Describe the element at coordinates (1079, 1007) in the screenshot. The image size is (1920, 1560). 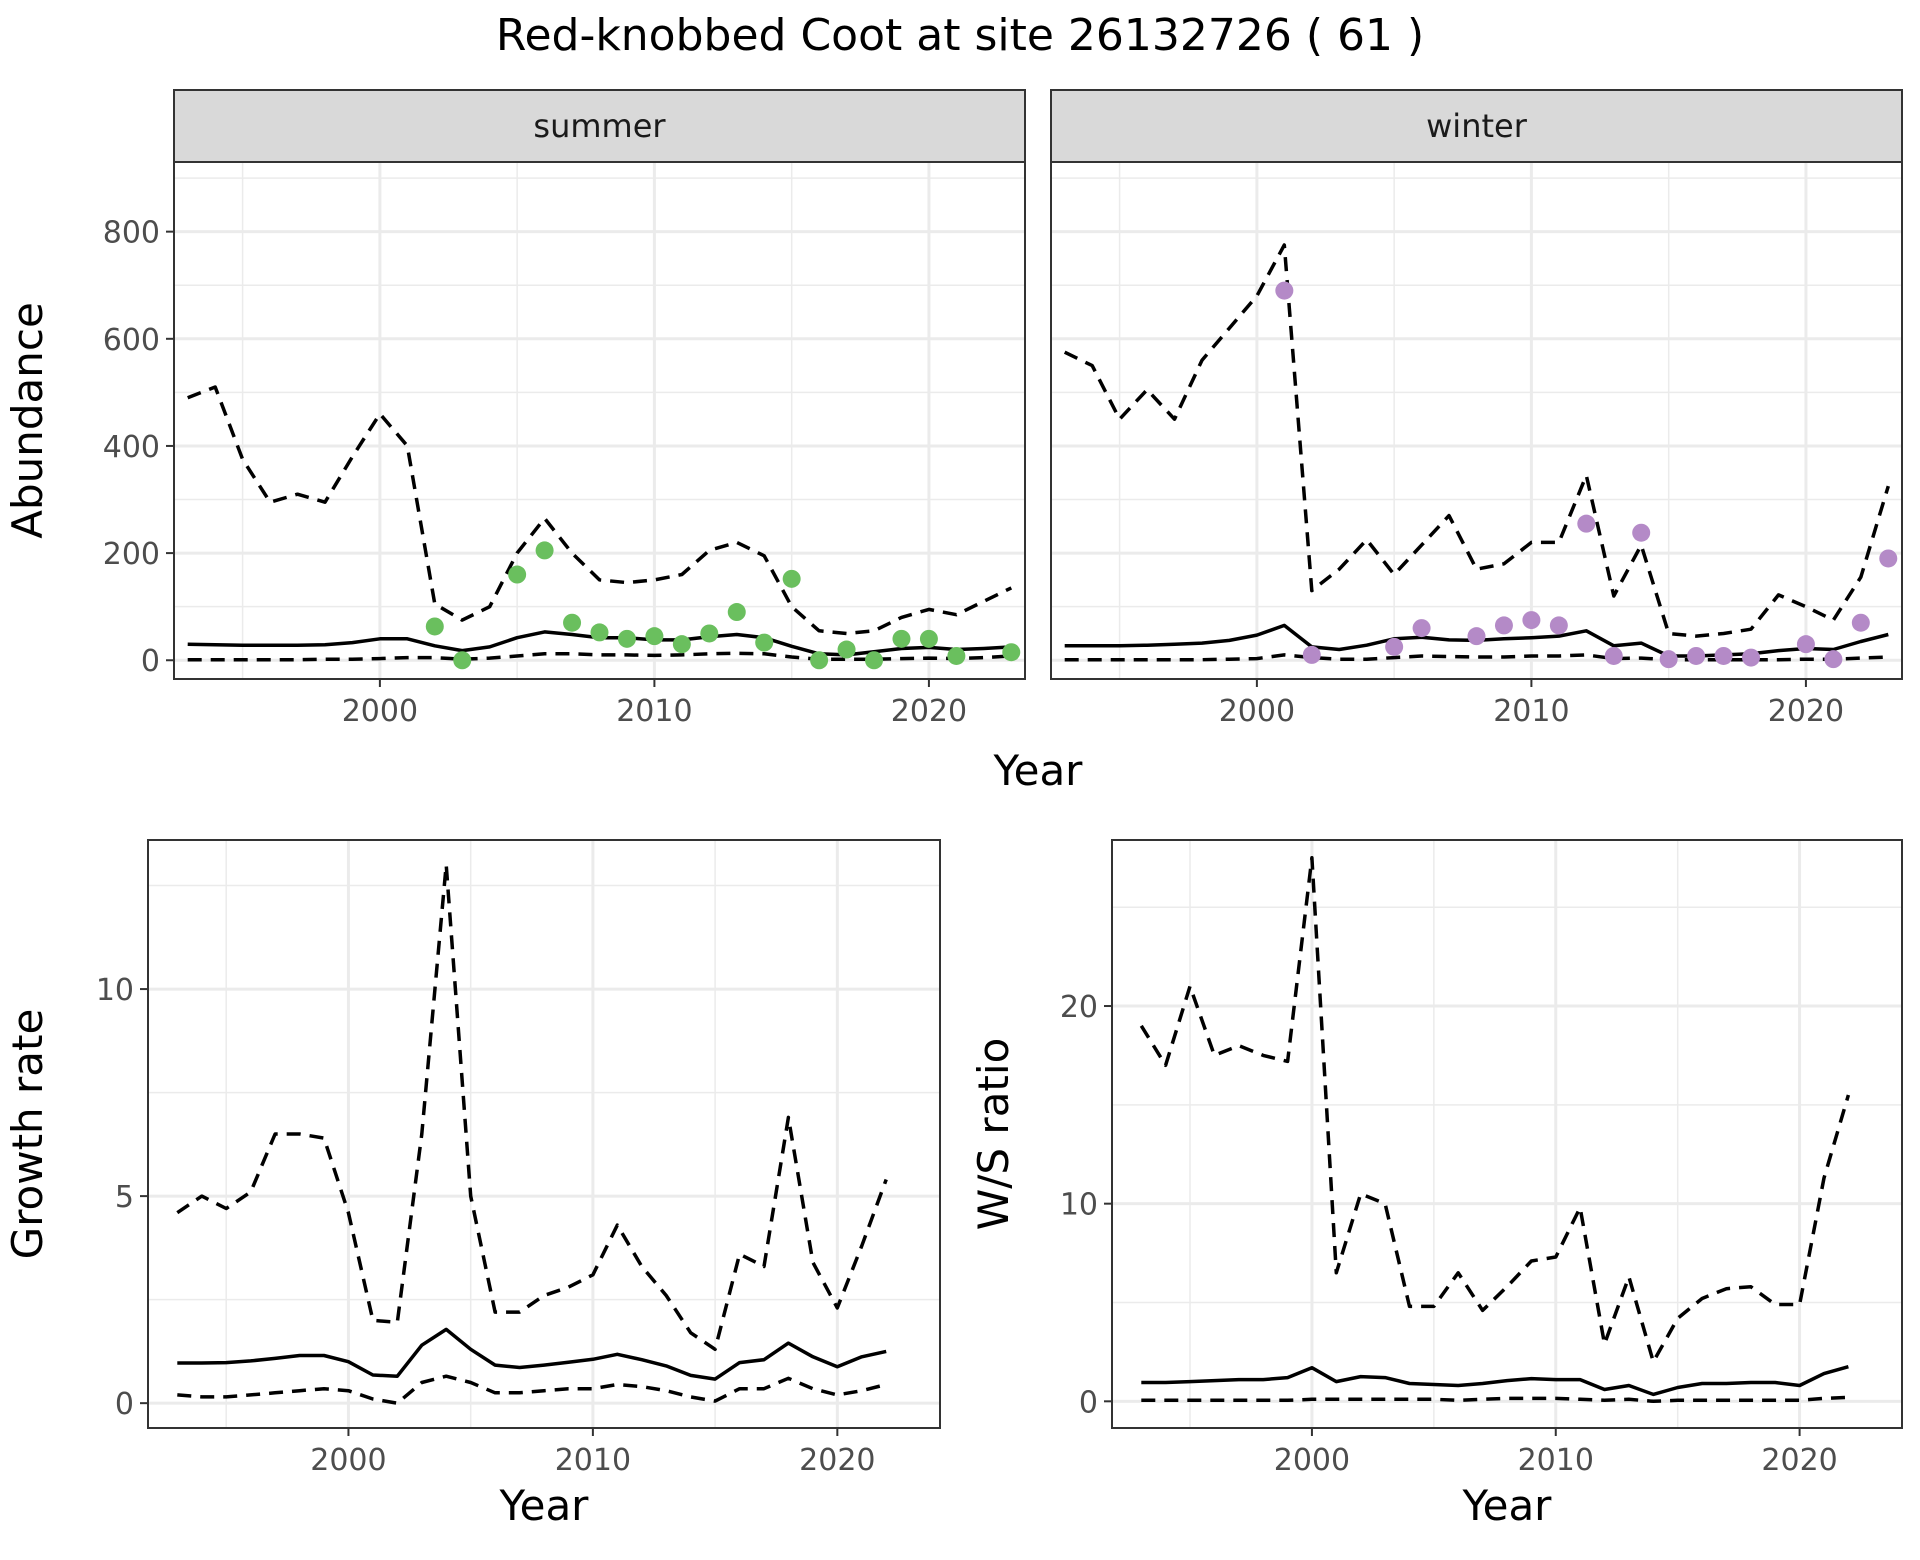
I see `y-tick-label: 20` at that location.